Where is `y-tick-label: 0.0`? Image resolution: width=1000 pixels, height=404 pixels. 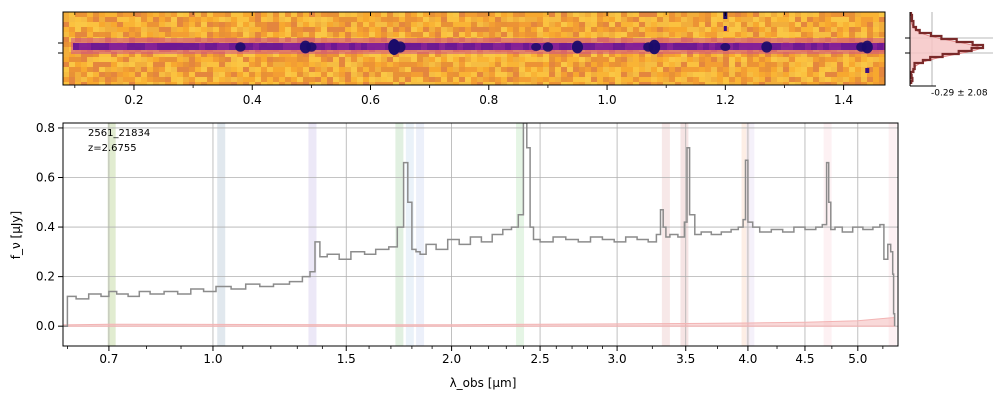 y-tick-label: 0.0 is located at coordinates (45, 326).